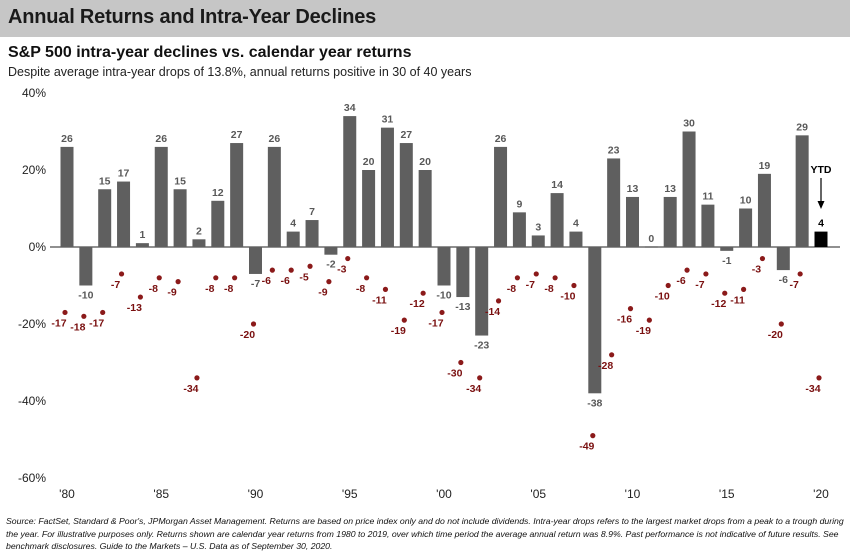 The image size is (850, 559). What do you see at coordinates (312, 212) in the screenshot?
I see `return-label: 7` at bounding box center [312, 212].